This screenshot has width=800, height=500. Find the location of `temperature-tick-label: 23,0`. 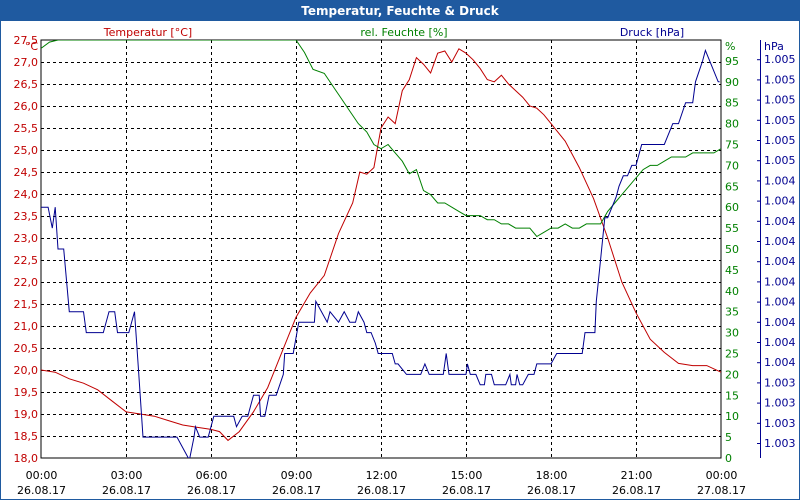

temperature-tick-label: 23,0 is located at coordinates (26, 238).